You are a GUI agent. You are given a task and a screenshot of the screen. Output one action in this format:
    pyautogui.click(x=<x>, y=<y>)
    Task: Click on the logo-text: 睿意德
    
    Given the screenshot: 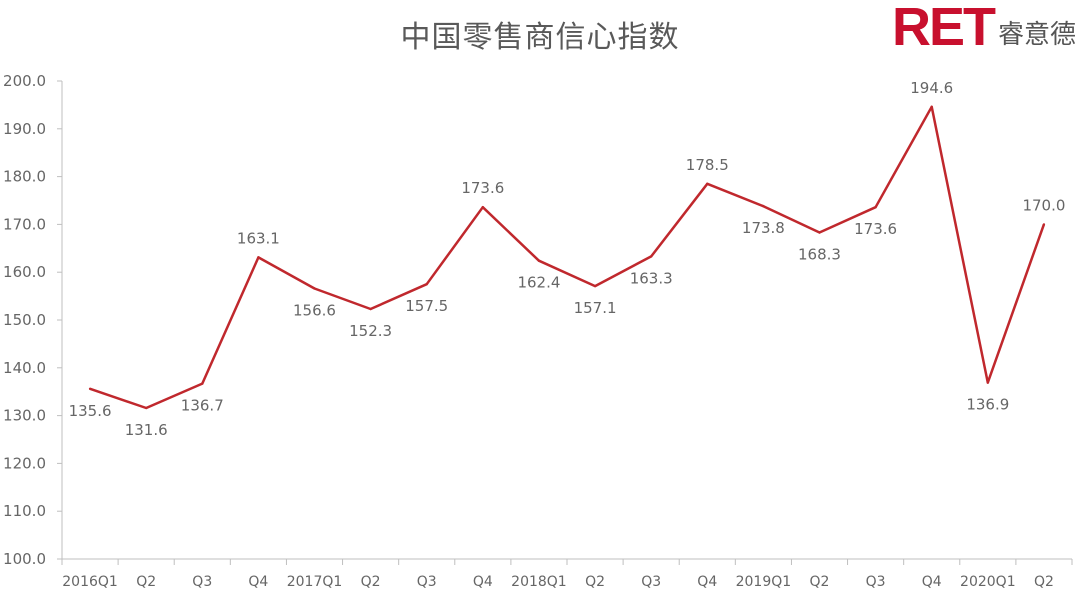 What is the action you would take?
    pyautogui.click(x=1036, y=35)
    